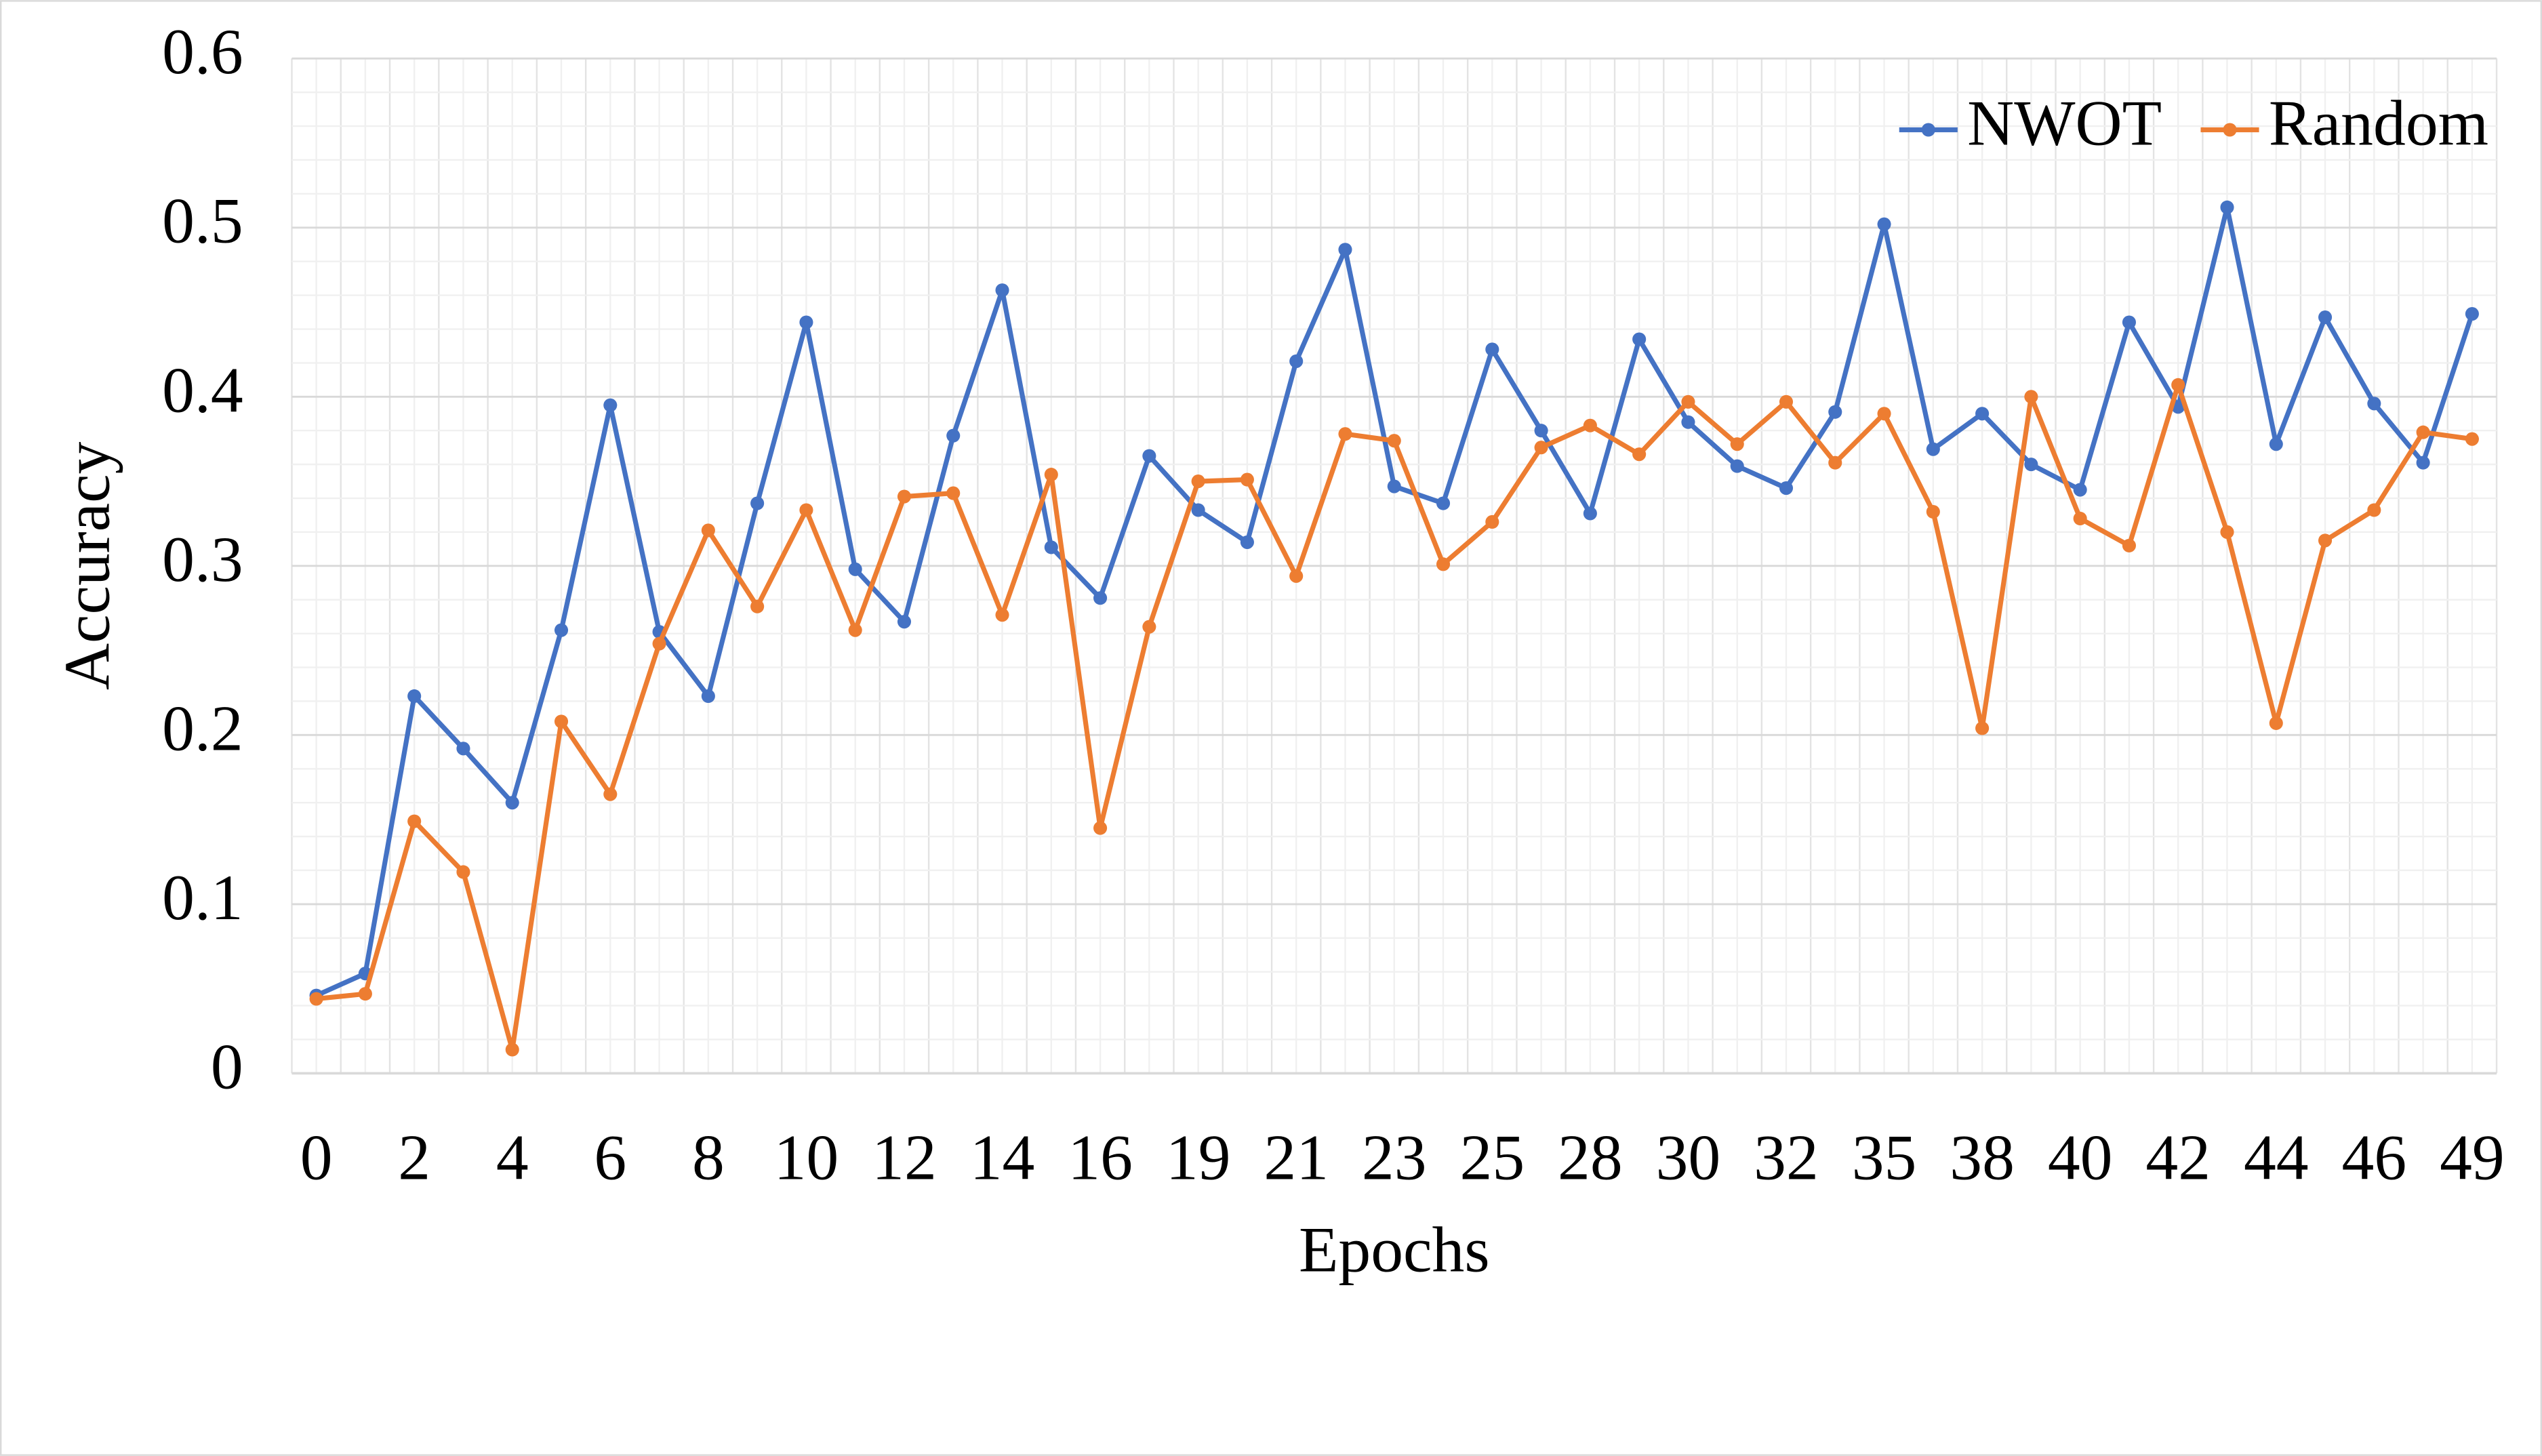 This screenshot has height=1456, width=2542. What do you see at coordinates (2472, 1157) in the screenshot?
I see `x-tick-label: 49` at bounding box center [2472, 1157].